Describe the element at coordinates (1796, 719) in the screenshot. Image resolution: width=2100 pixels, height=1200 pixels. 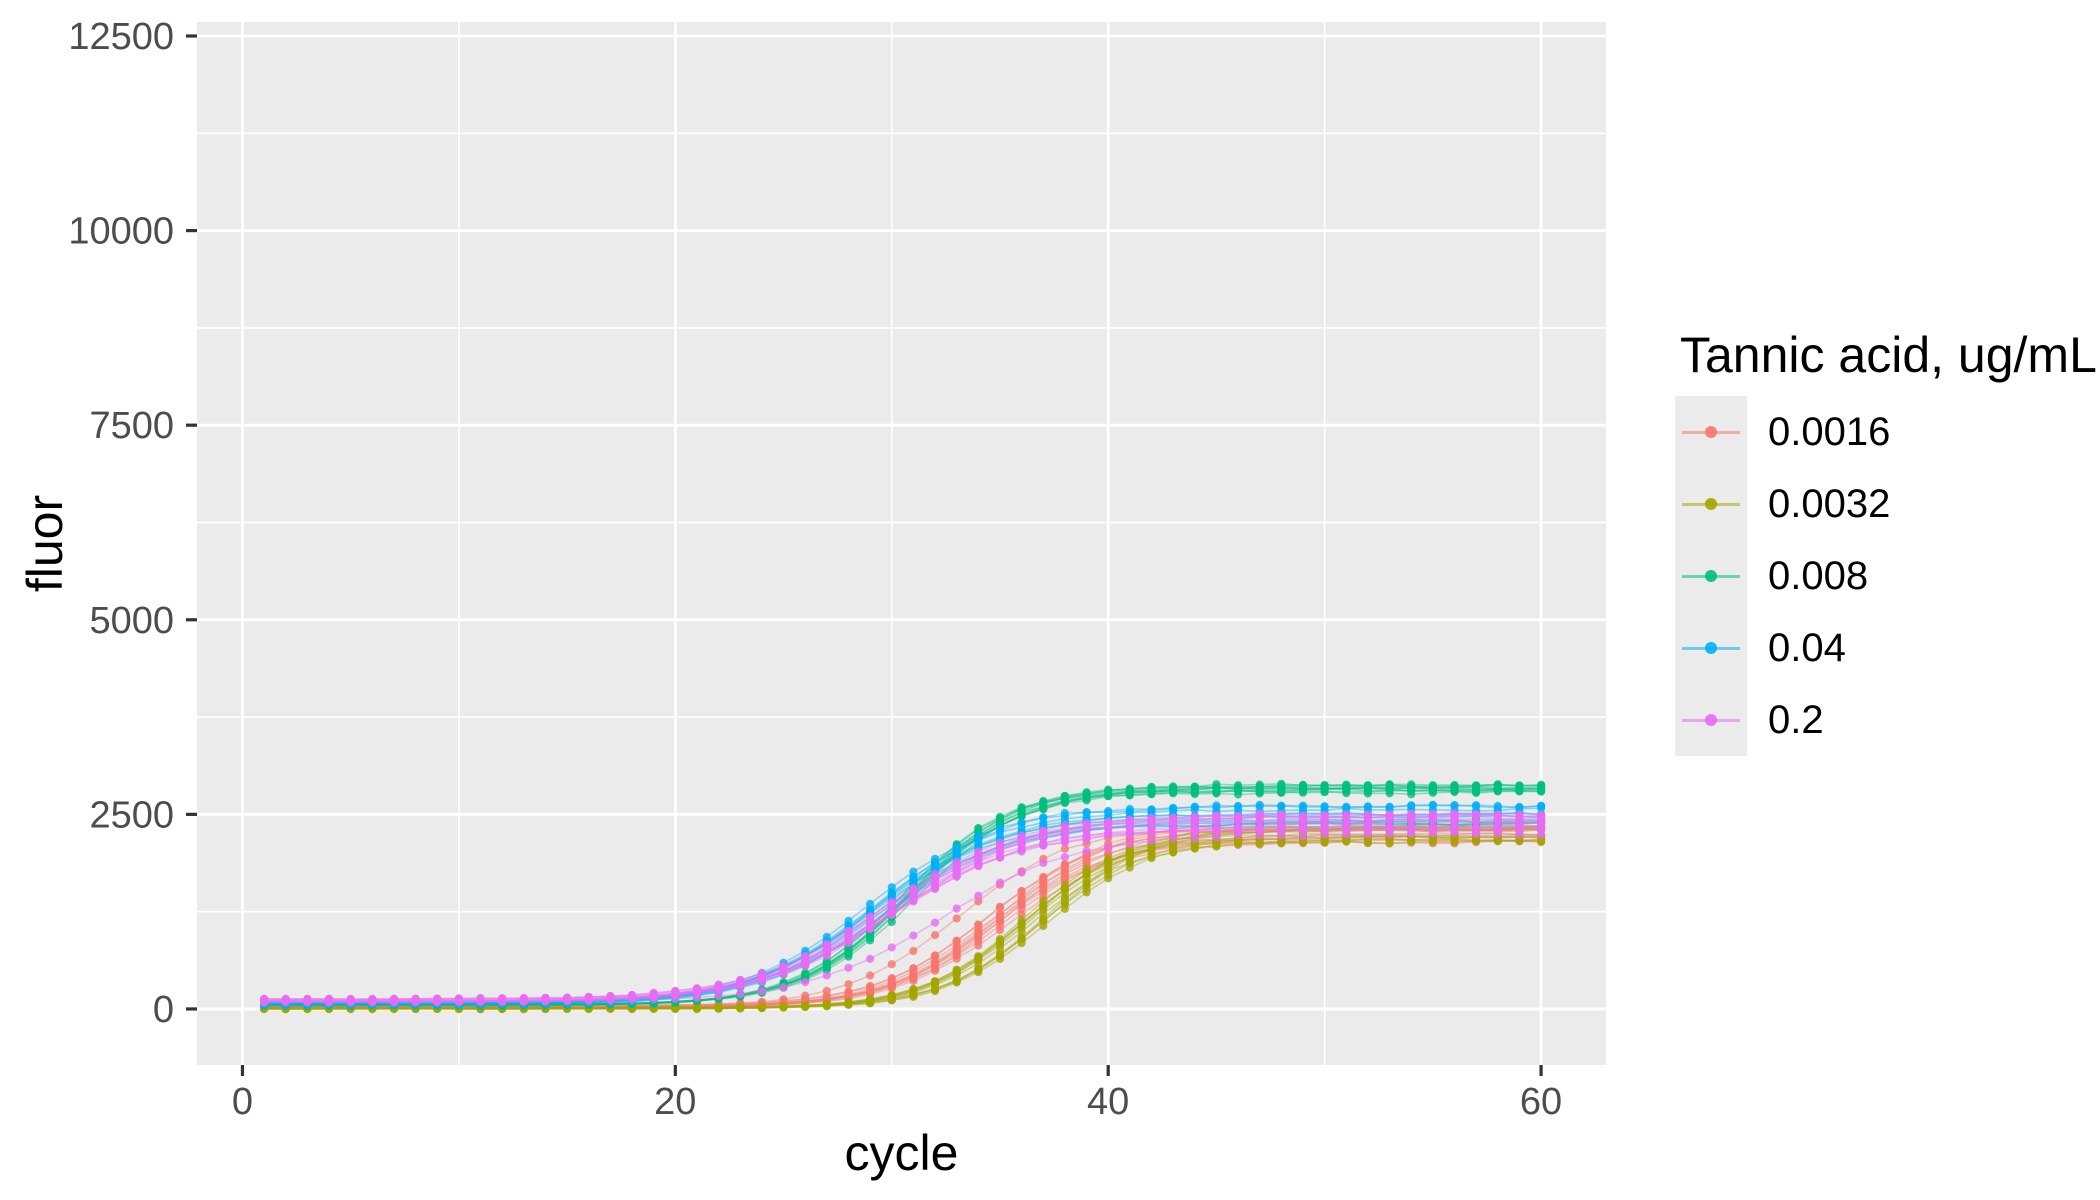
I see `legend-label: 0.2` at that location.